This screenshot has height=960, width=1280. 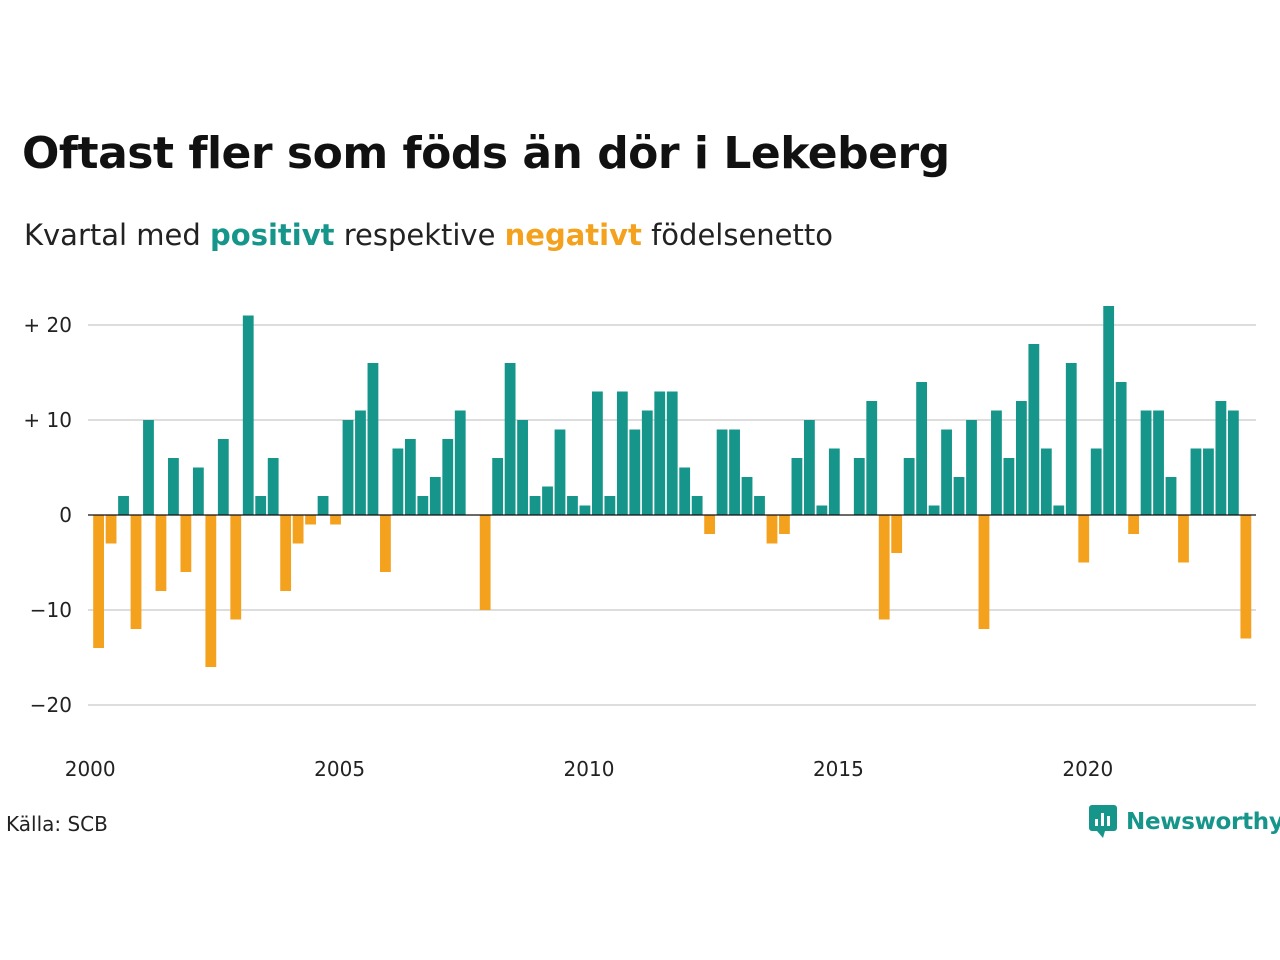 What do you see at coordinates (737, 235) in the screenshot?
I see `subtitle-text-3: födelsenetto` at bounding box center [737, 235].